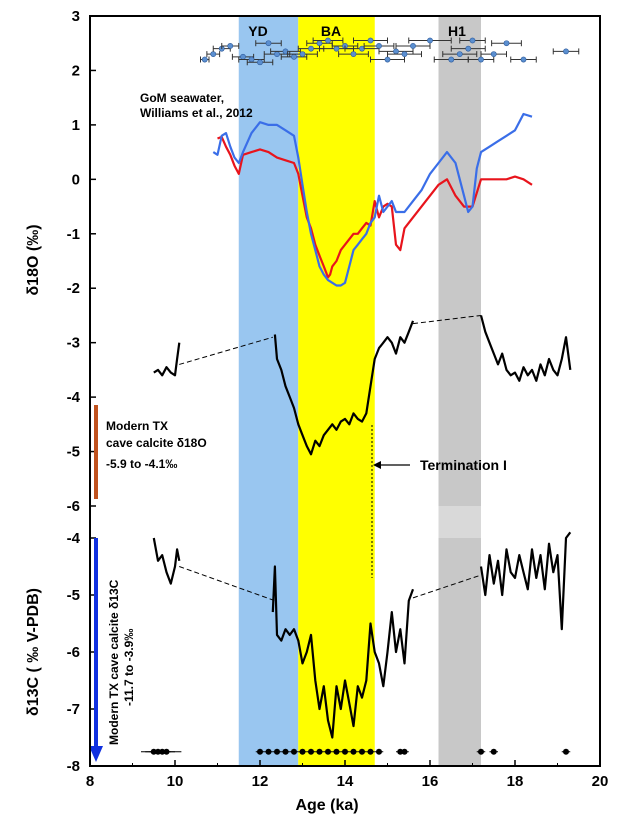 The image size is (622, 821). Describe the element at coordinates (260, 781) in the screenshot. I see `x-tick-label: 12` at that location.